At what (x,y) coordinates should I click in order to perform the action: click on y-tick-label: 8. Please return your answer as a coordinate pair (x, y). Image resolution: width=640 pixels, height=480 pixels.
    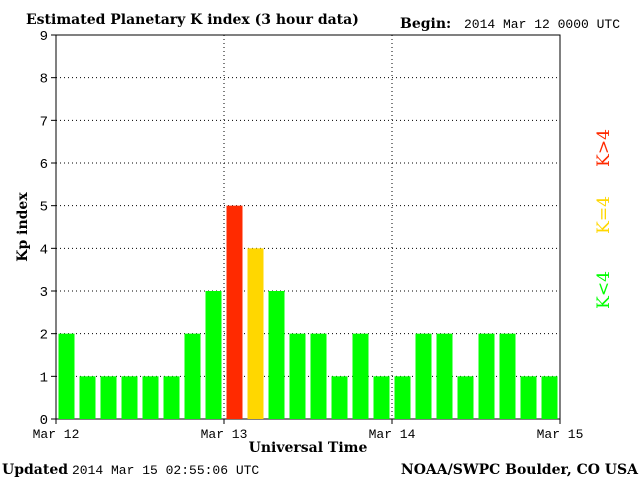
    Looking at the image, I should click on (44, 80).